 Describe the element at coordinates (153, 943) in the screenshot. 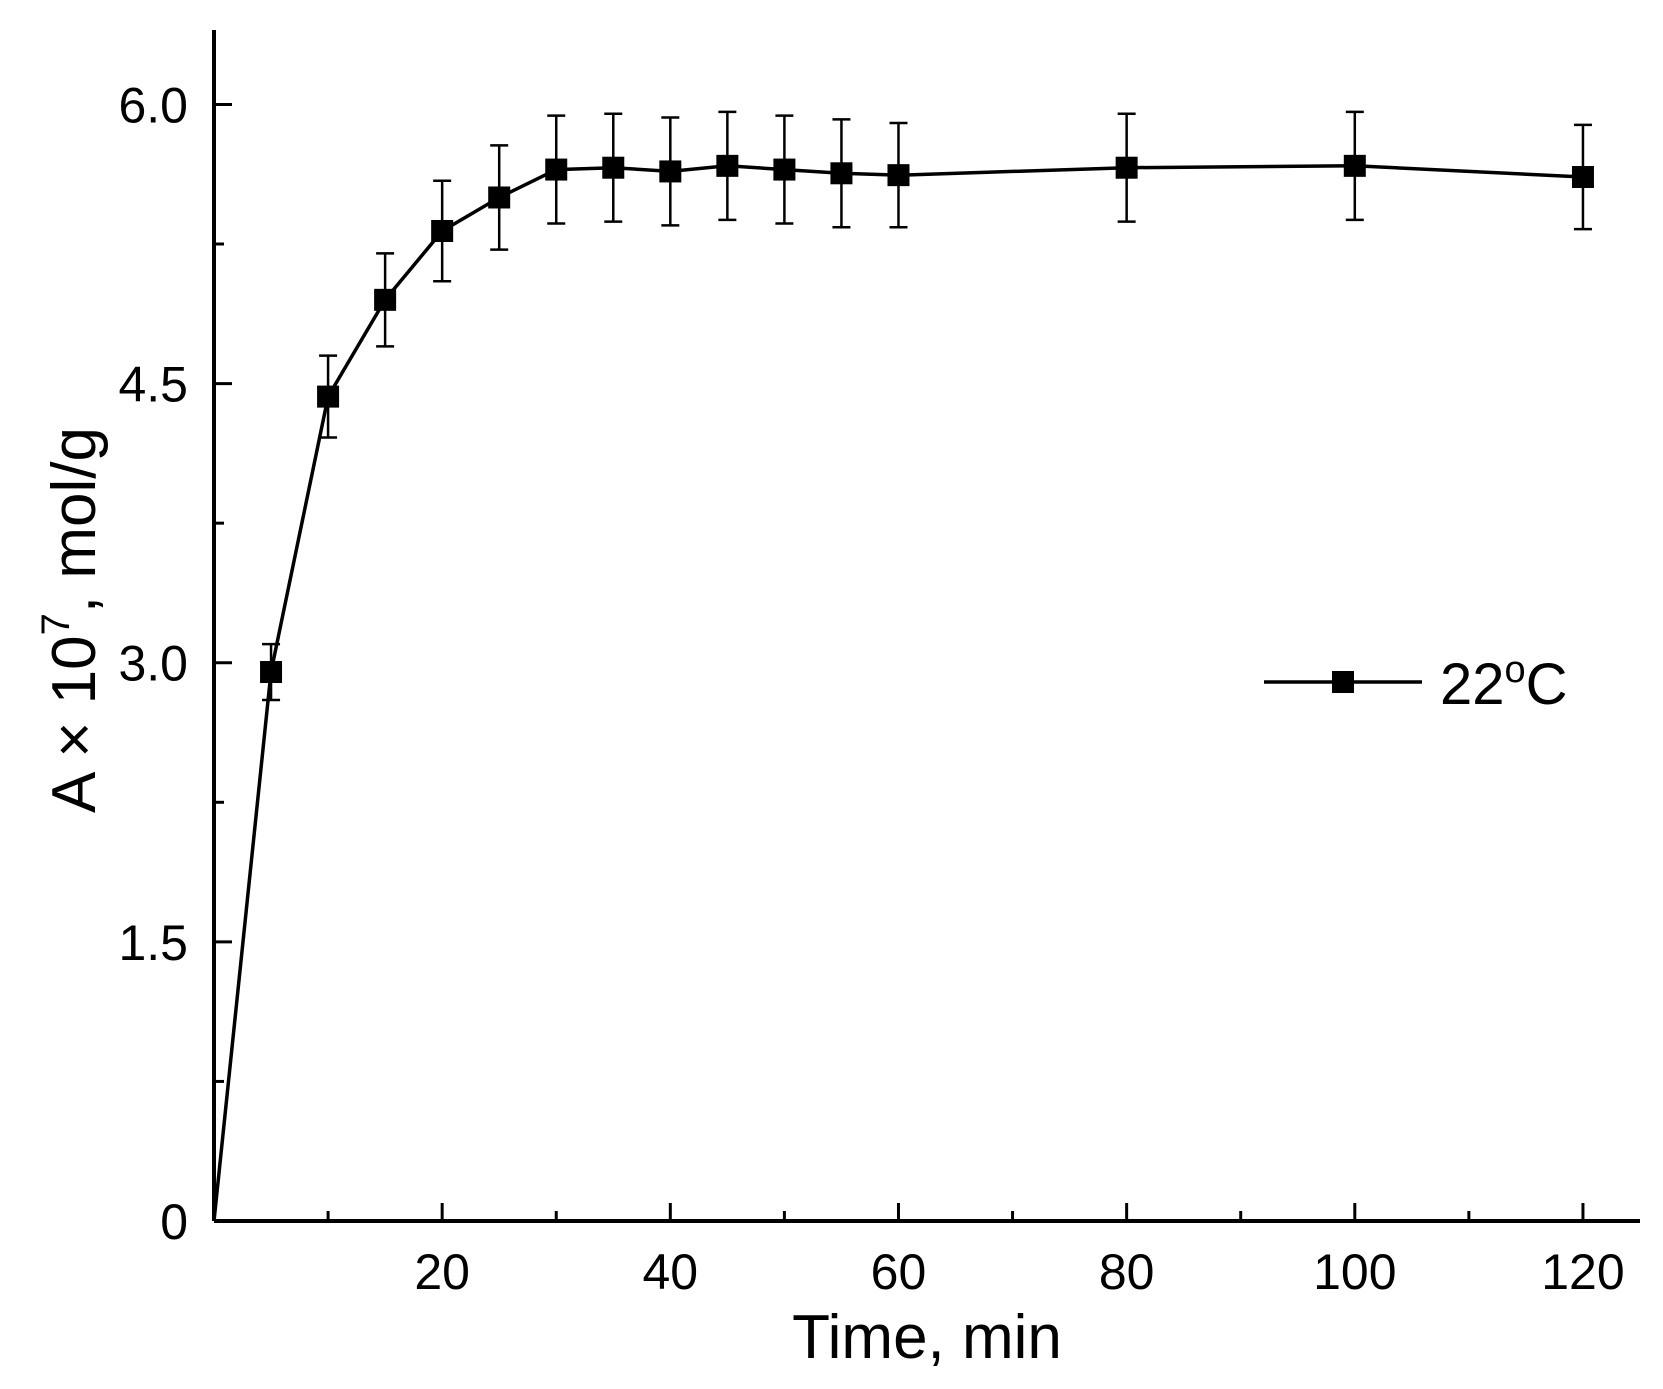

I see `y-tick-label: 1.5` at that location.